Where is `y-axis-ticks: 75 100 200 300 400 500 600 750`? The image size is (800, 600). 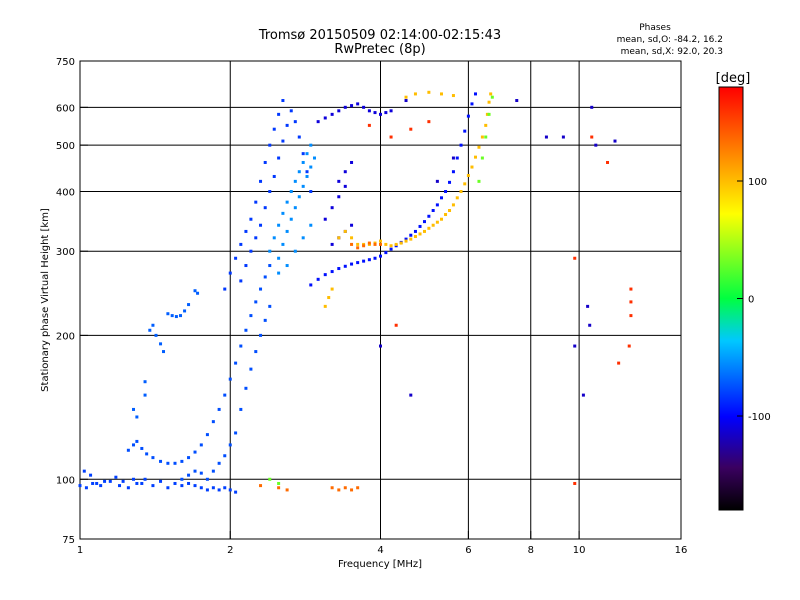
y-axis-ticks: 75 100 200 300 400 500 600 750 is located at coordinates (72, 301).